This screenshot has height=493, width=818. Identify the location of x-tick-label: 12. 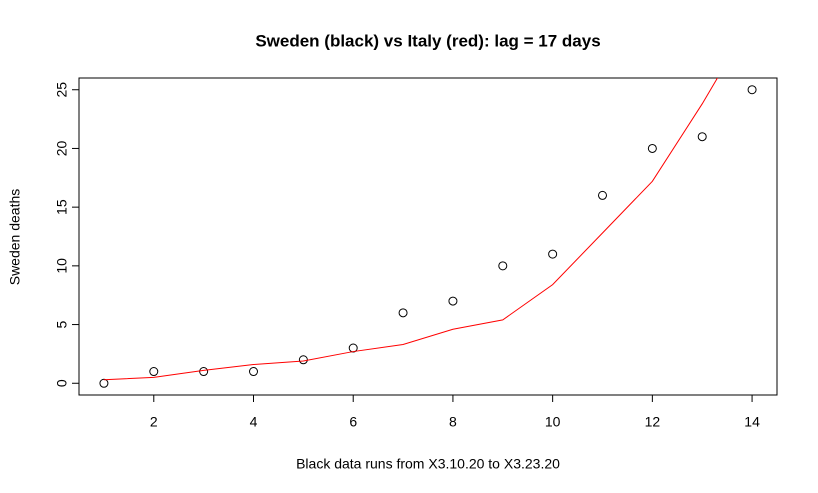
(653, 422).